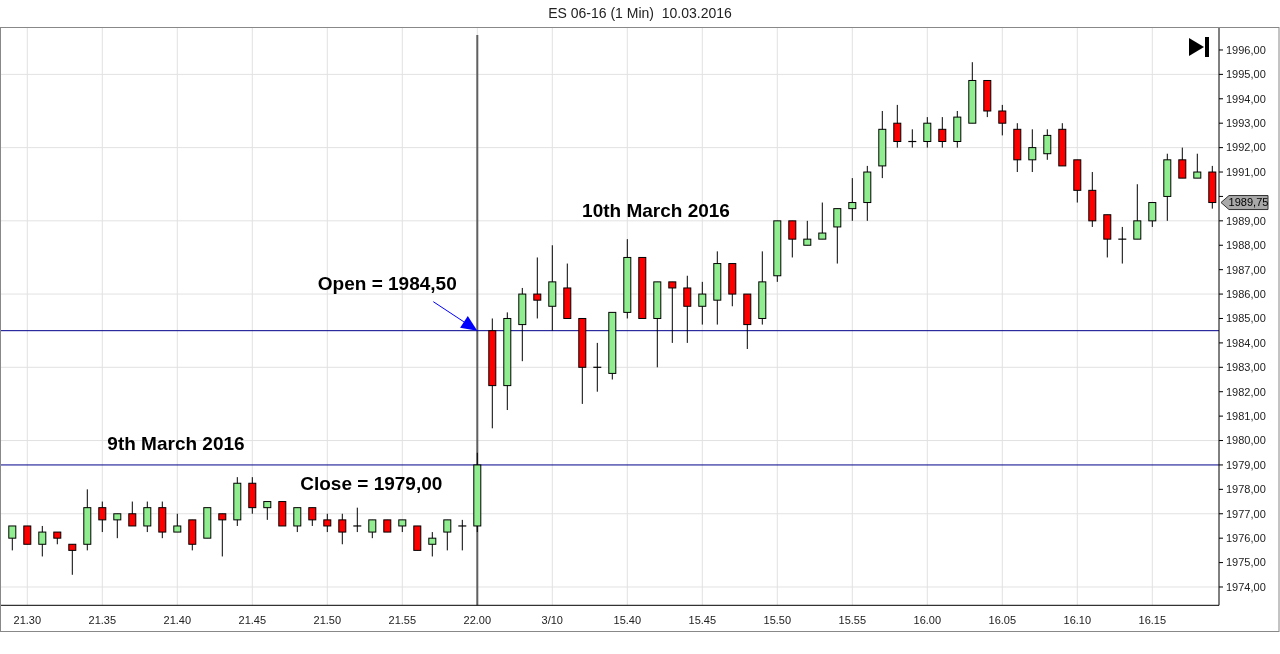 The image size is (1280, 654). I want to click on y-tick-label: 1979,00, so click(1246, 464).